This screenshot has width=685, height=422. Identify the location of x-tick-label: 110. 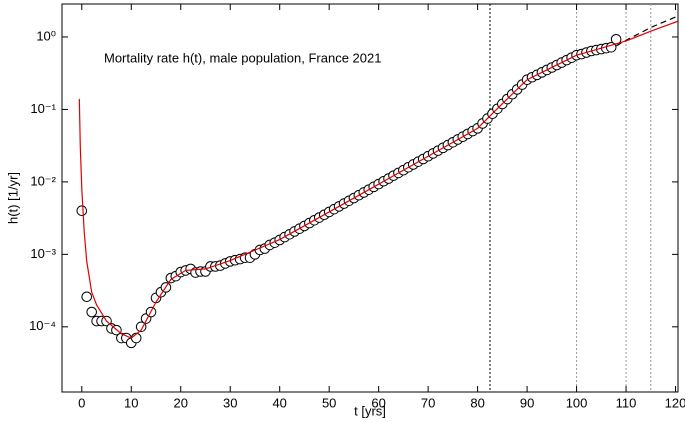
(626, 402).